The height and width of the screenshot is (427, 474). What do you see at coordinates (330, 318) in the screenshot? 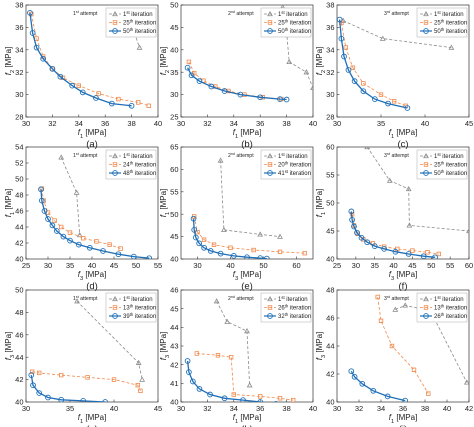
I see `y-tick-label: 46` at bounding box center [330, 318].